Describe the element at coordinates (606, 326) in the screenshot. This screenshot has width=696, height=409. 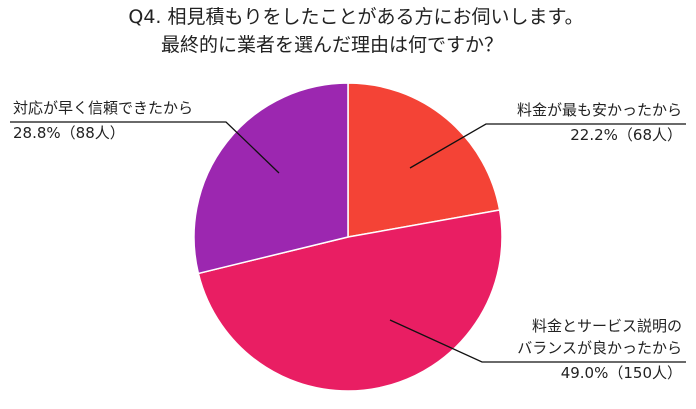
I see `label-balance-text1: 料金とサービス説明の` at that location.